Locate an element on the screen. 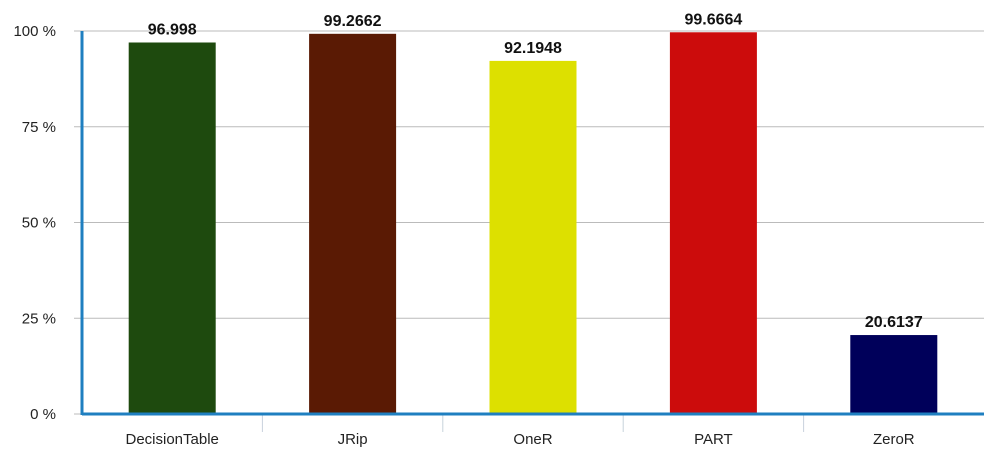 Image resolution: width=984 pixels, height=449 pixels. y-tick-label: 100 % is located at coordinates (34, 31).